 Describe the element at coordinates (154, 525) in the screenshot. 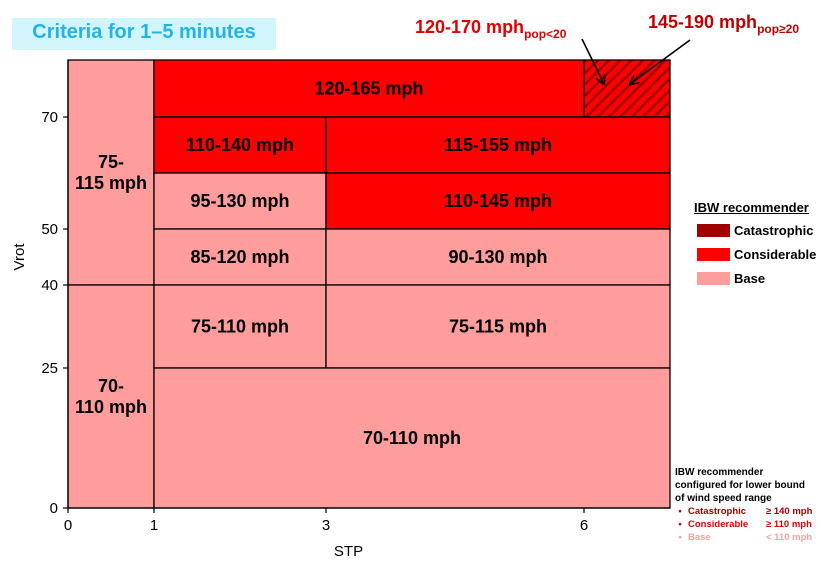

I see `x-tick-label: 1` at that location.